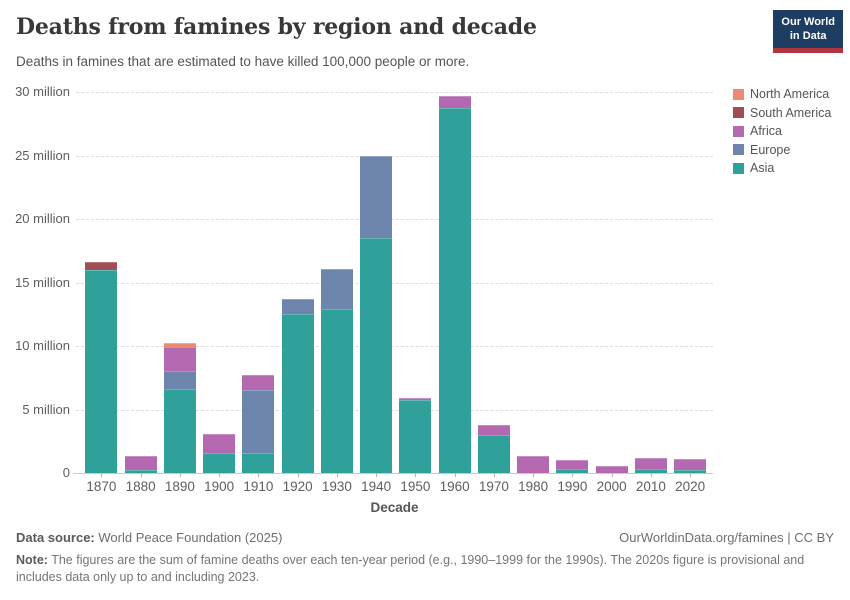 The image size is (850, 600). I want to click on bar-segment-africa-1990, so click(572, 464).